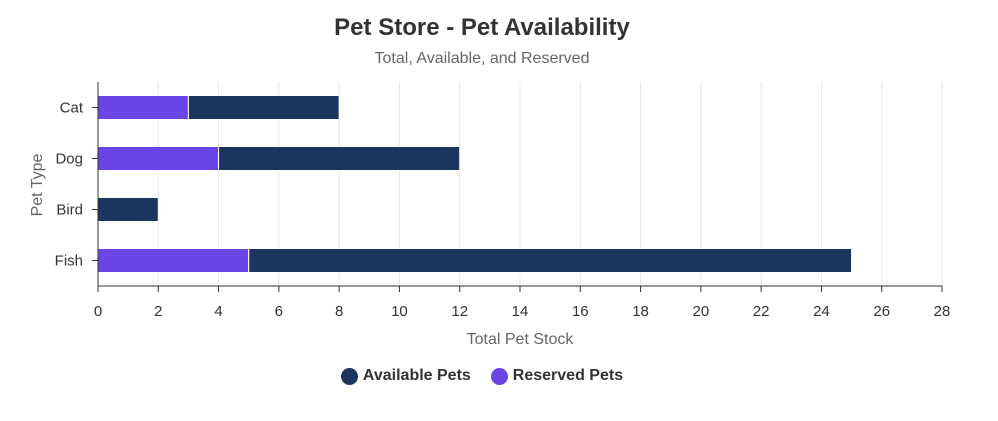 The width and height of the screenshot is (998, 421). I want to click on legend-swatch-reserved, so click(499, 376).